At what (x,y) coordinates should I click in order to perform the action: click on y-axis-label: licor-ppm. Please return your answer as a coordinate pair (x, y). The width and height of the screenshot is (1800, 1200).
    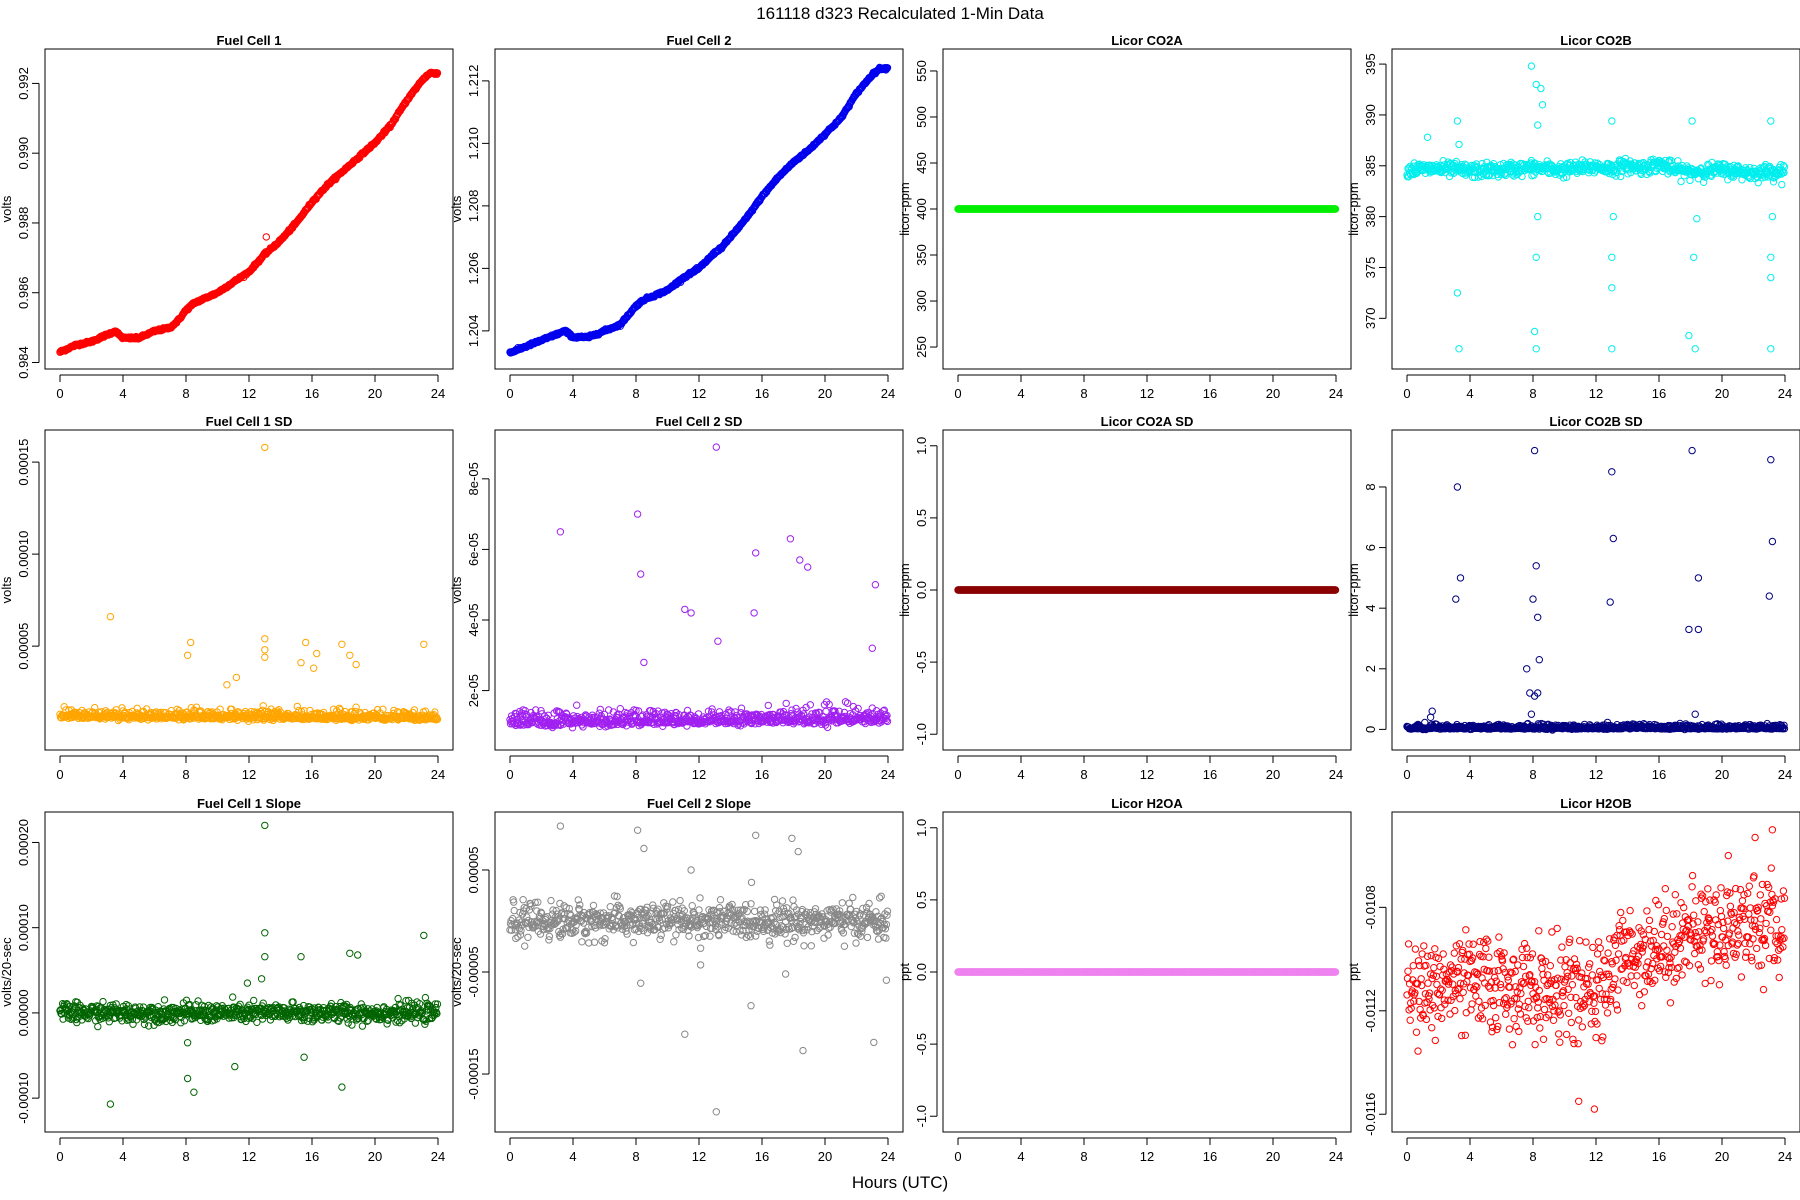
    Looking at the image, I should click on (904, 208).